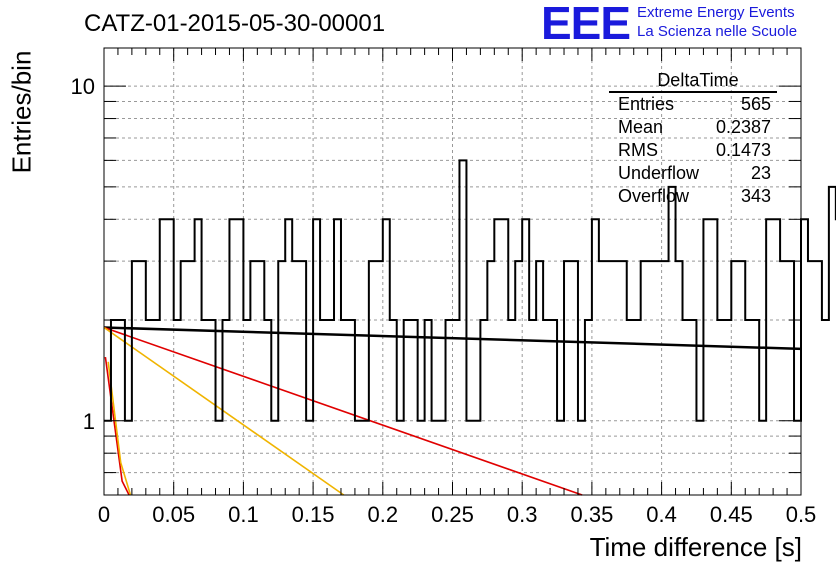  I want to click on x-tick-label: 0, so click(104, 514).